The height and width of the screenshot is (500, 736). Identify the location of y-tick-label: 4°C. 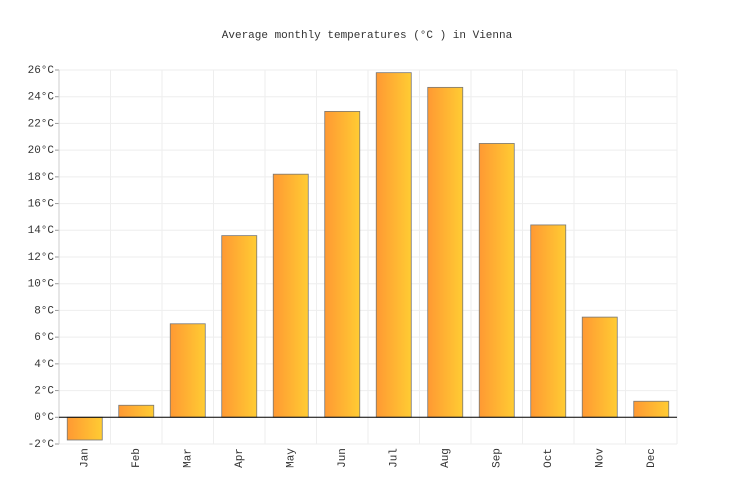
(44, 365).